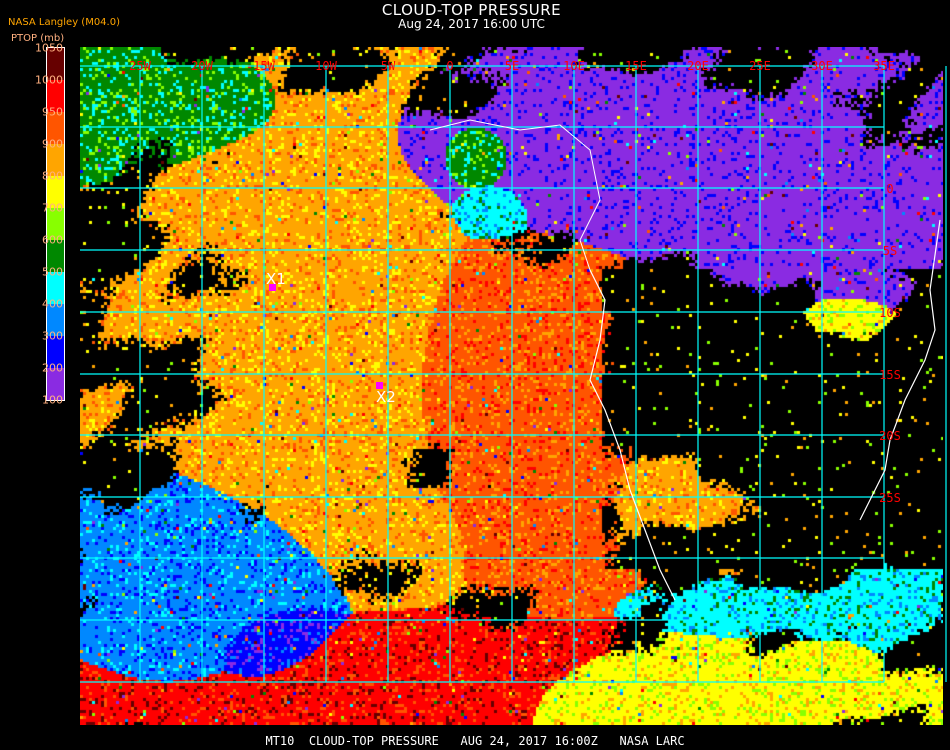 This screenshot has width=950, height=750. What do you see at coordinates (471, 10) in the screenshot?
I see `chart-title: CLOUD-TOP PRESSURE` at bounding box center [471, 10].